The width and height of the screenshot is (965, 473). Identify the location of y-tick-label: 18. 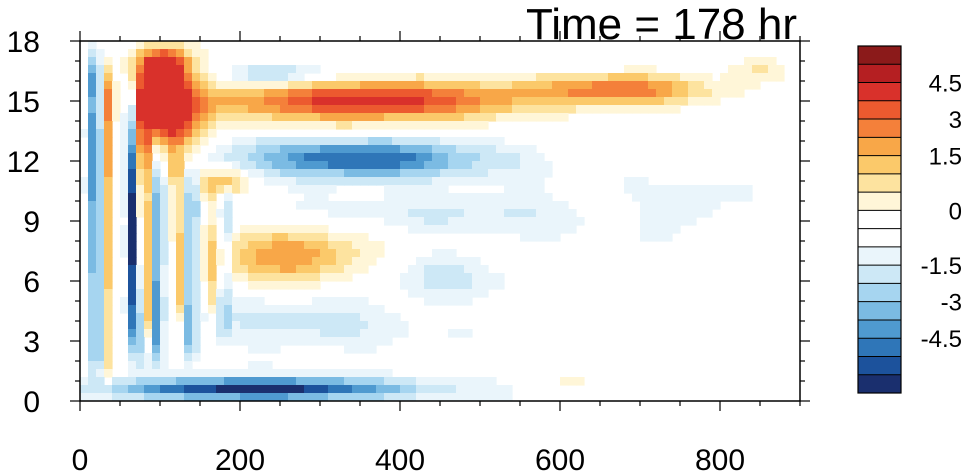
(23, 42).